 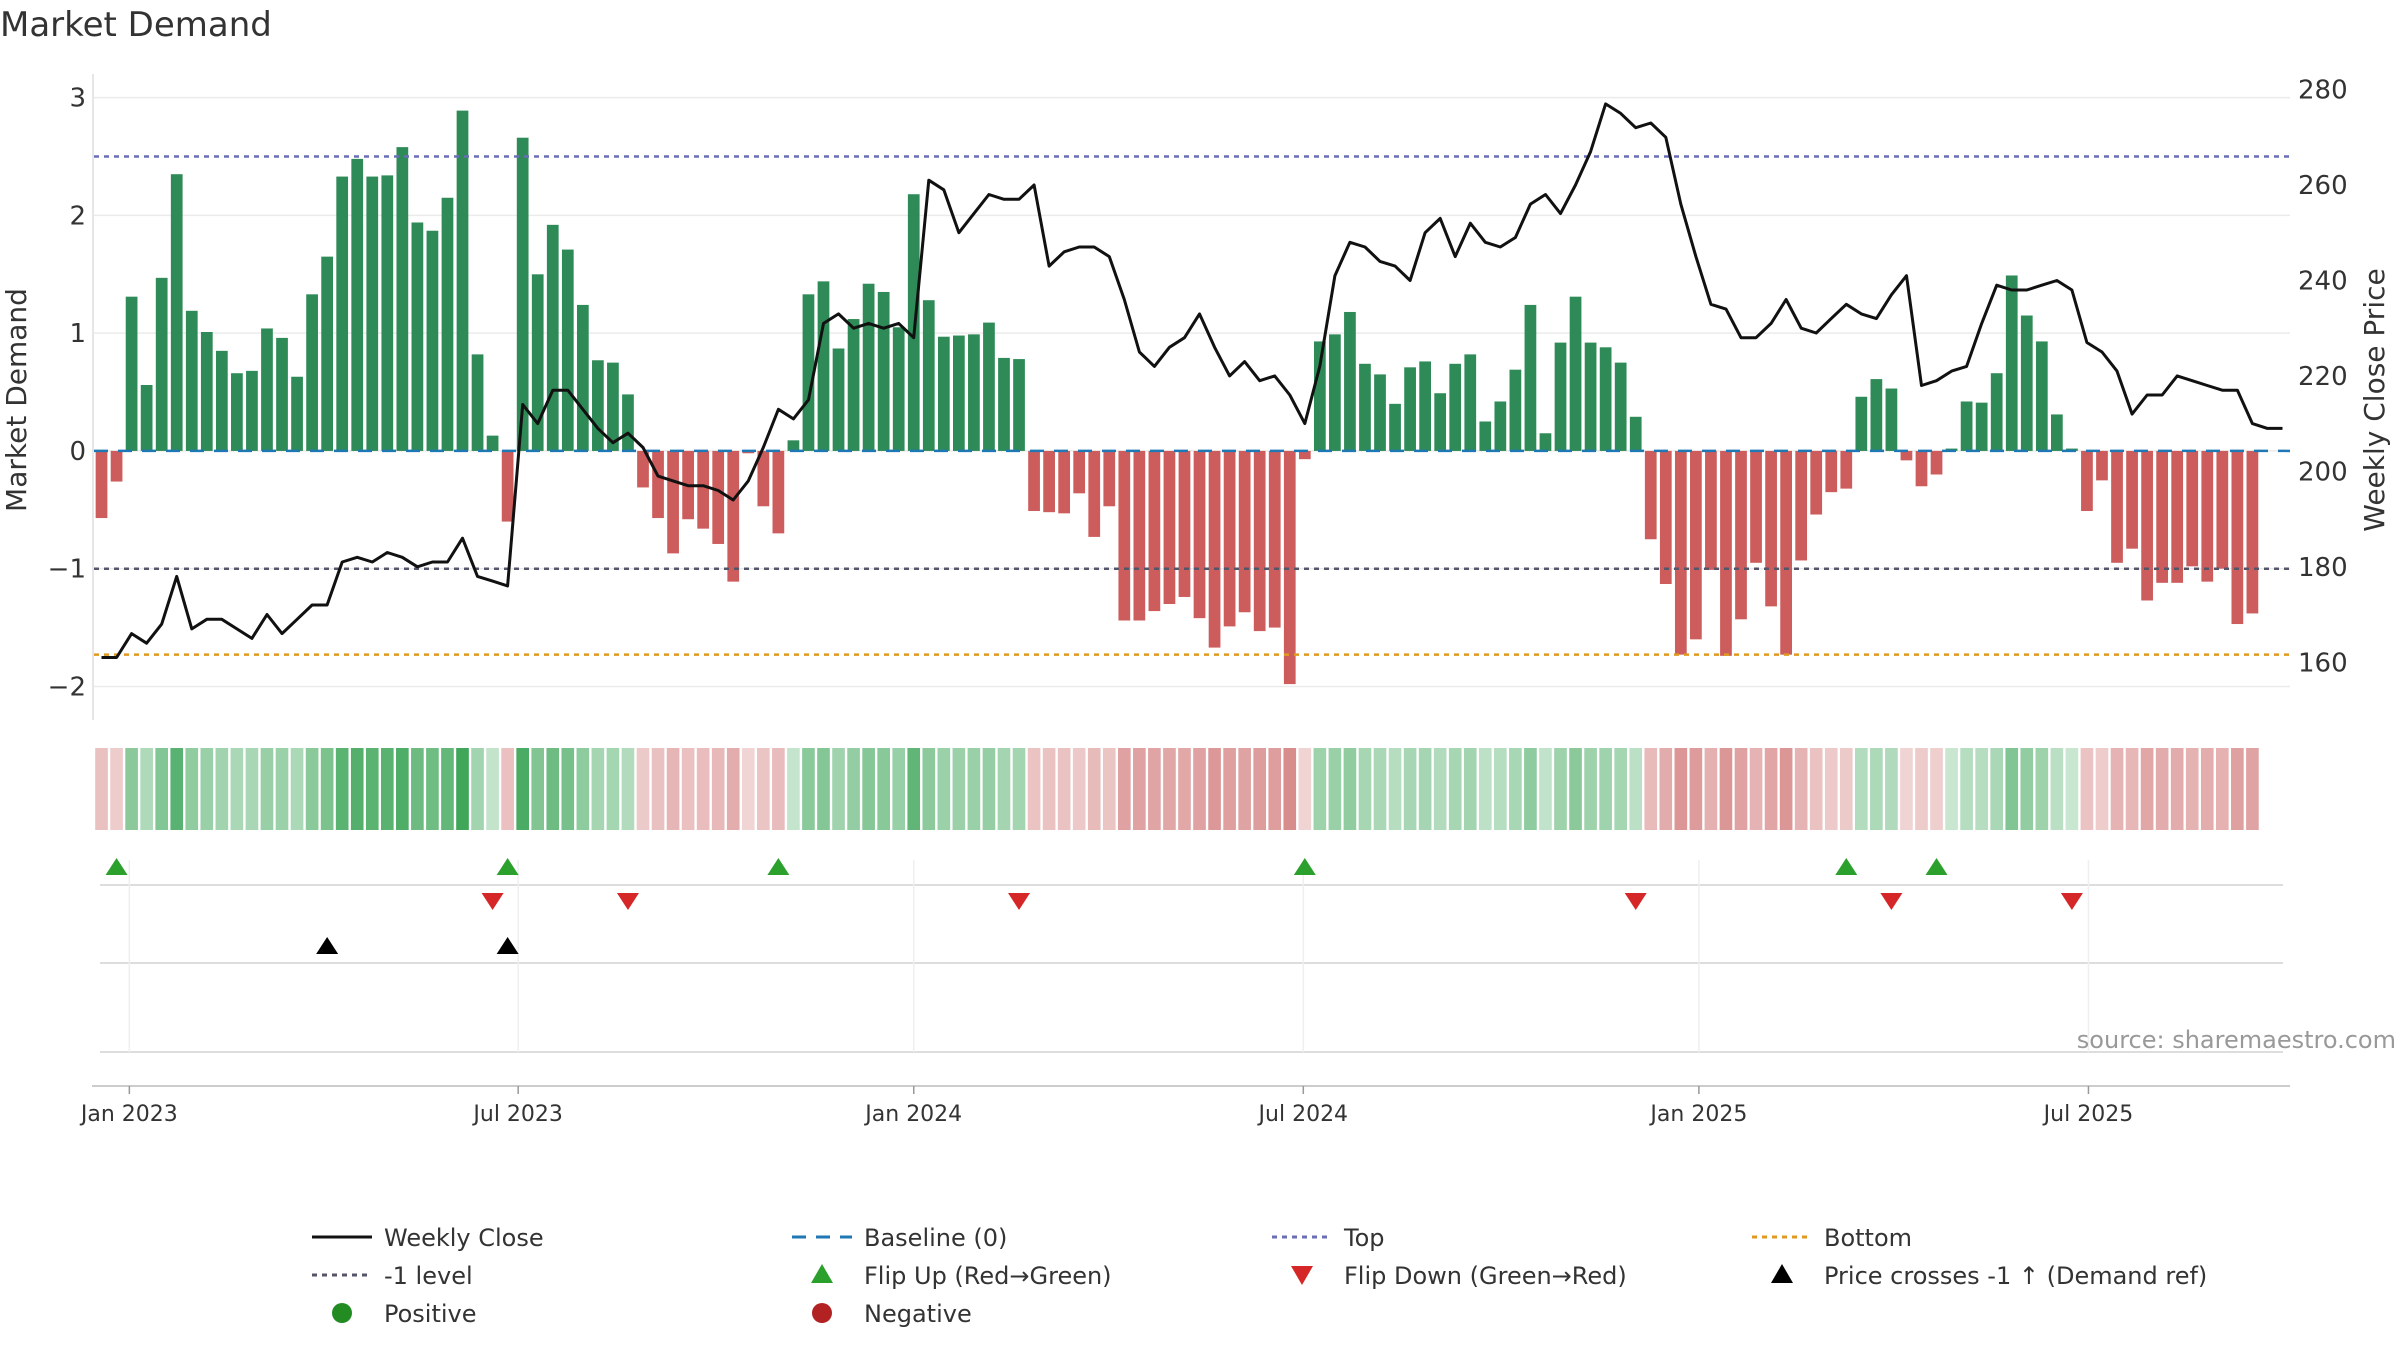 I want to click on triangle-up-icon, so click(x=822, y=1273).